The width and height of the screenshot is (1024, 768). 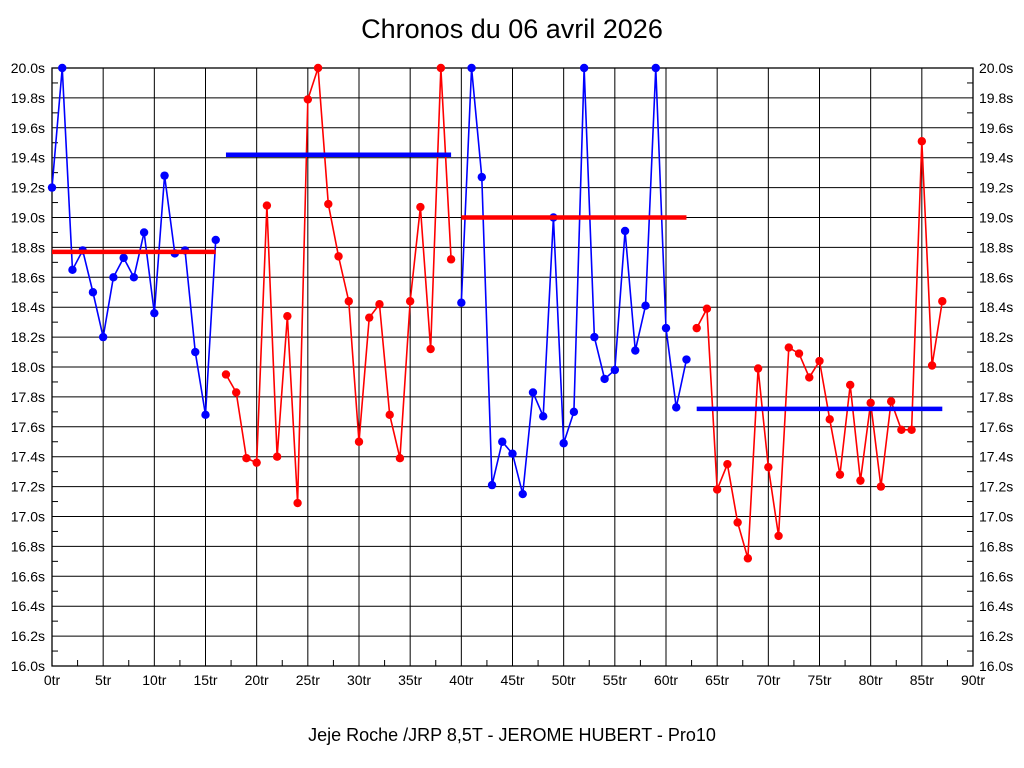 I want to click on y-axis-label-right: 18.2s, so click(x=996, y=337).